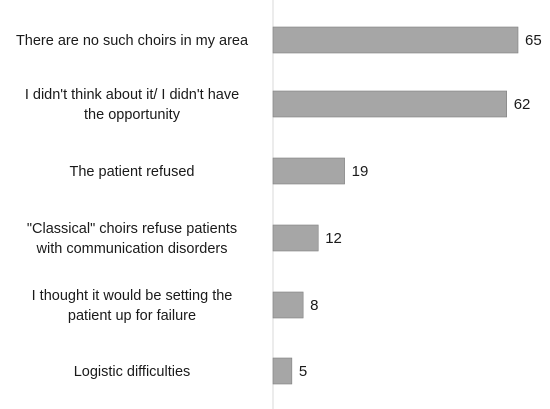 The width and height of the screenshot is (550, 409). What do you see at coordinates (132, 229) in the screenshot?
I see `category-label-3-line-0: "Classical" choirs refuse patients` at bounding box center [132, 229].